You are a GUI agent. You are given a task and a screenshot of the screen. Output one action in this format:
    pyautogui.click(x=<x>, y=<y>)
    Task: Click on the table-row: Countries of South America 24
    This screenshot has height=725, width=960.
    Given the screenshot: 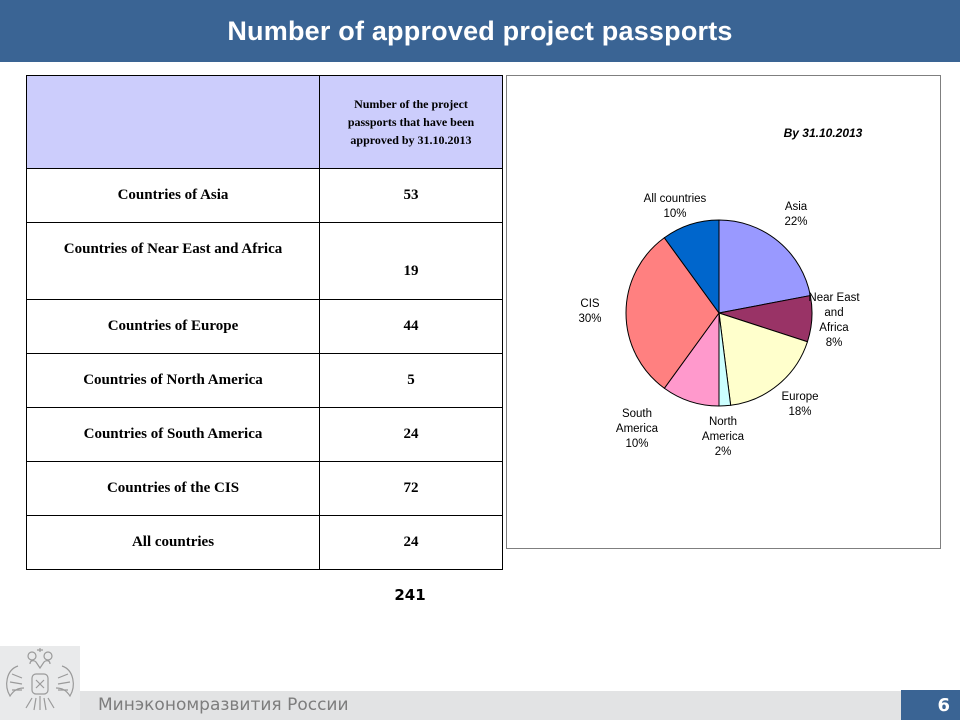 What is the action you would take?
    pyautogui.click(x=264, y=434)
    